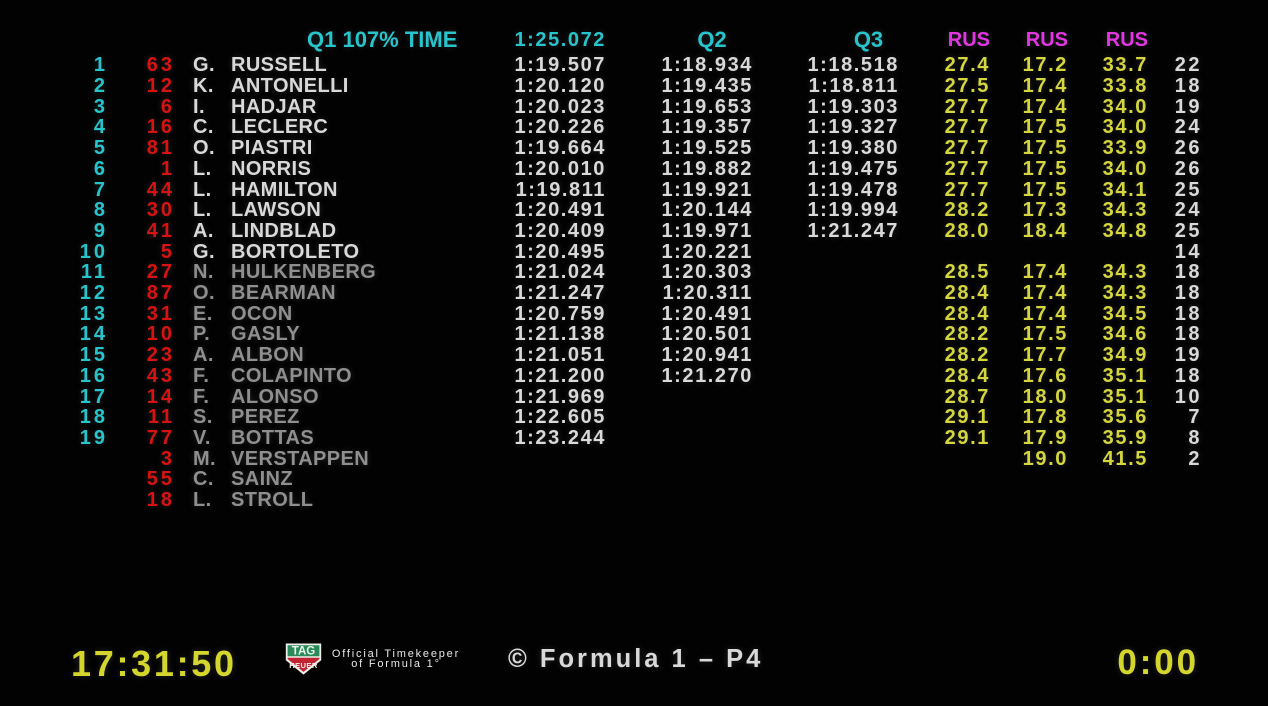 The image size is (1268, 706). What do you see at coordinates (303, 665) in the screenshot?
I see `svg-text: HEUER` at bounding box center [303, 665].